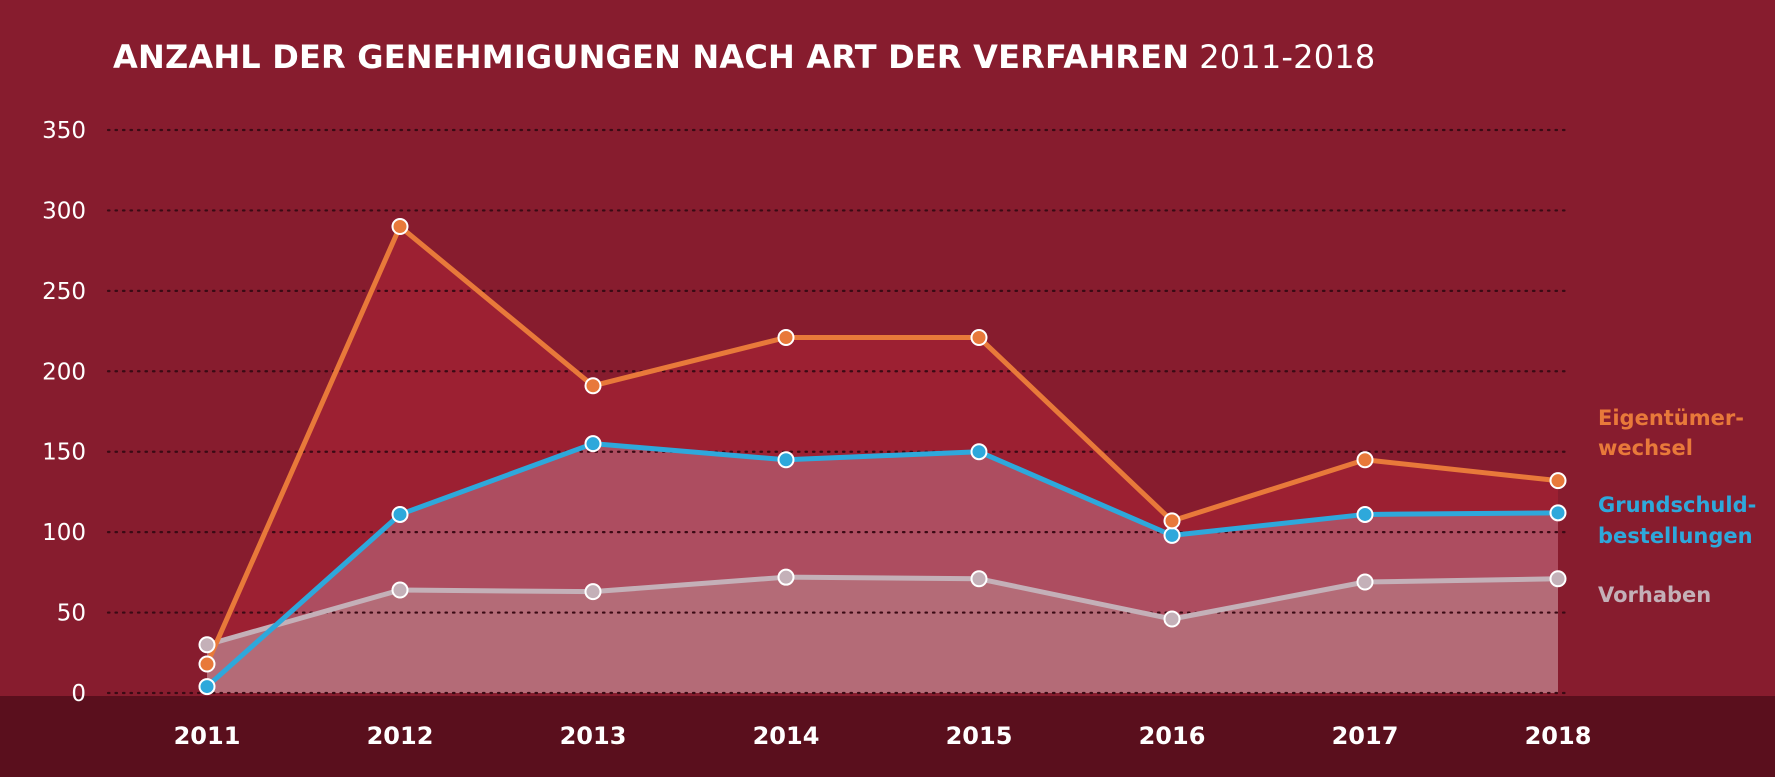 This screenshot has height=777, width=1775. Describe the element at coordinates (1645, 448) in the screenshot. I see `legend-label-eigentuemerwechsel: wechsel` at that location.